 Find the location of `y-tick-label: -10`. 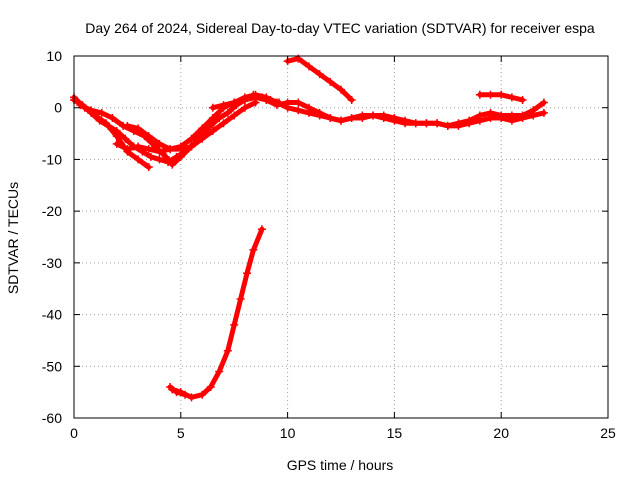

y-tick-label: -10 is located at coordinates (52, 159).